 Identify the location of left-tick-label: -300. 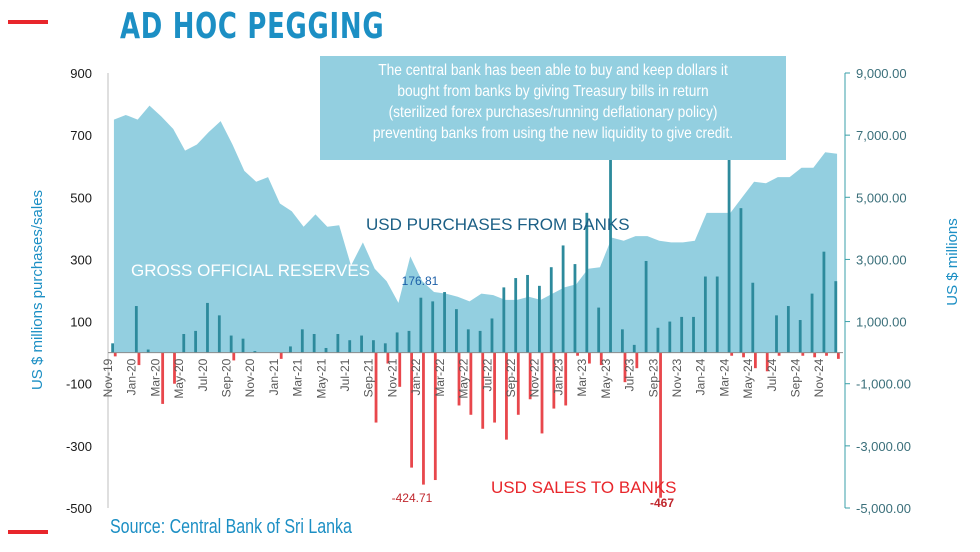
(79, 446).